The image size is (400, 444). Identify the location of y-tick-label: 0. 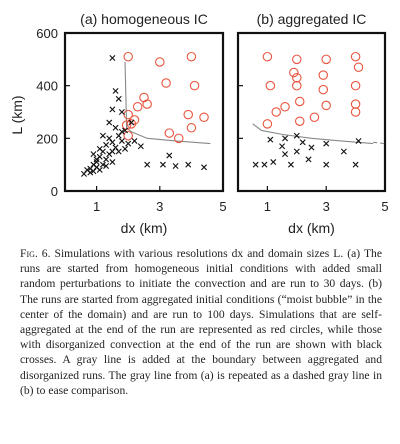
(54, 191).